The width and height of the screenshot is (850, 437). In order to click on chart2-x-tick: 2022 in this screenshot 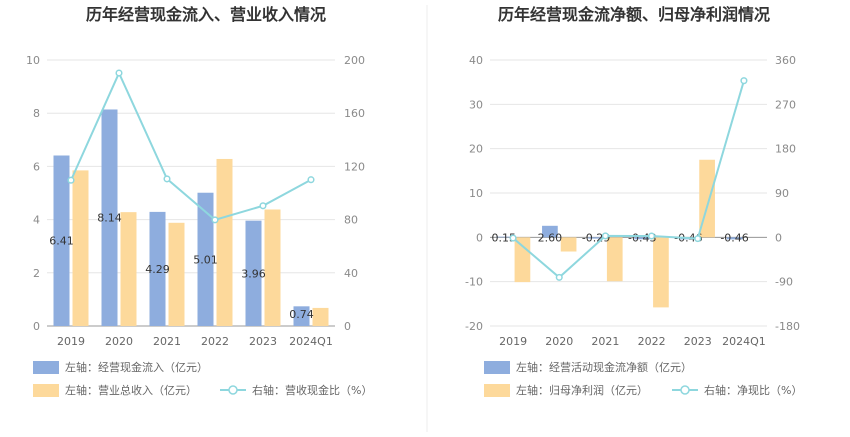, I will do `click(652, 341)`.